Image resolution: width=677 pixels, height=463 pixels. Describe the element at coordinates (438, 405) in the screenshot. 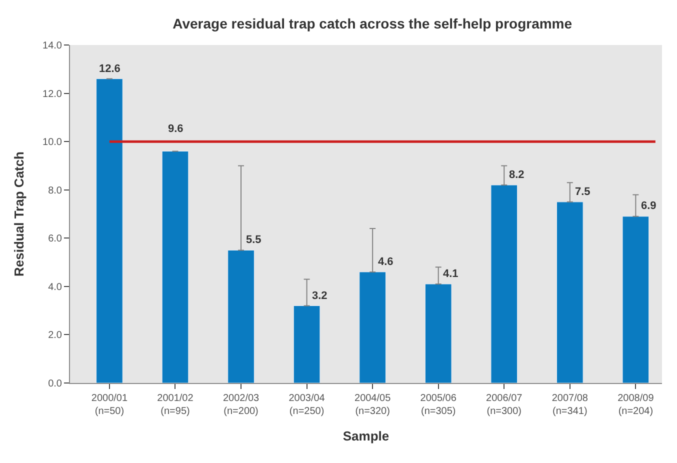

I see `x-tick-label: 2005/06 (n=305)` at that location.